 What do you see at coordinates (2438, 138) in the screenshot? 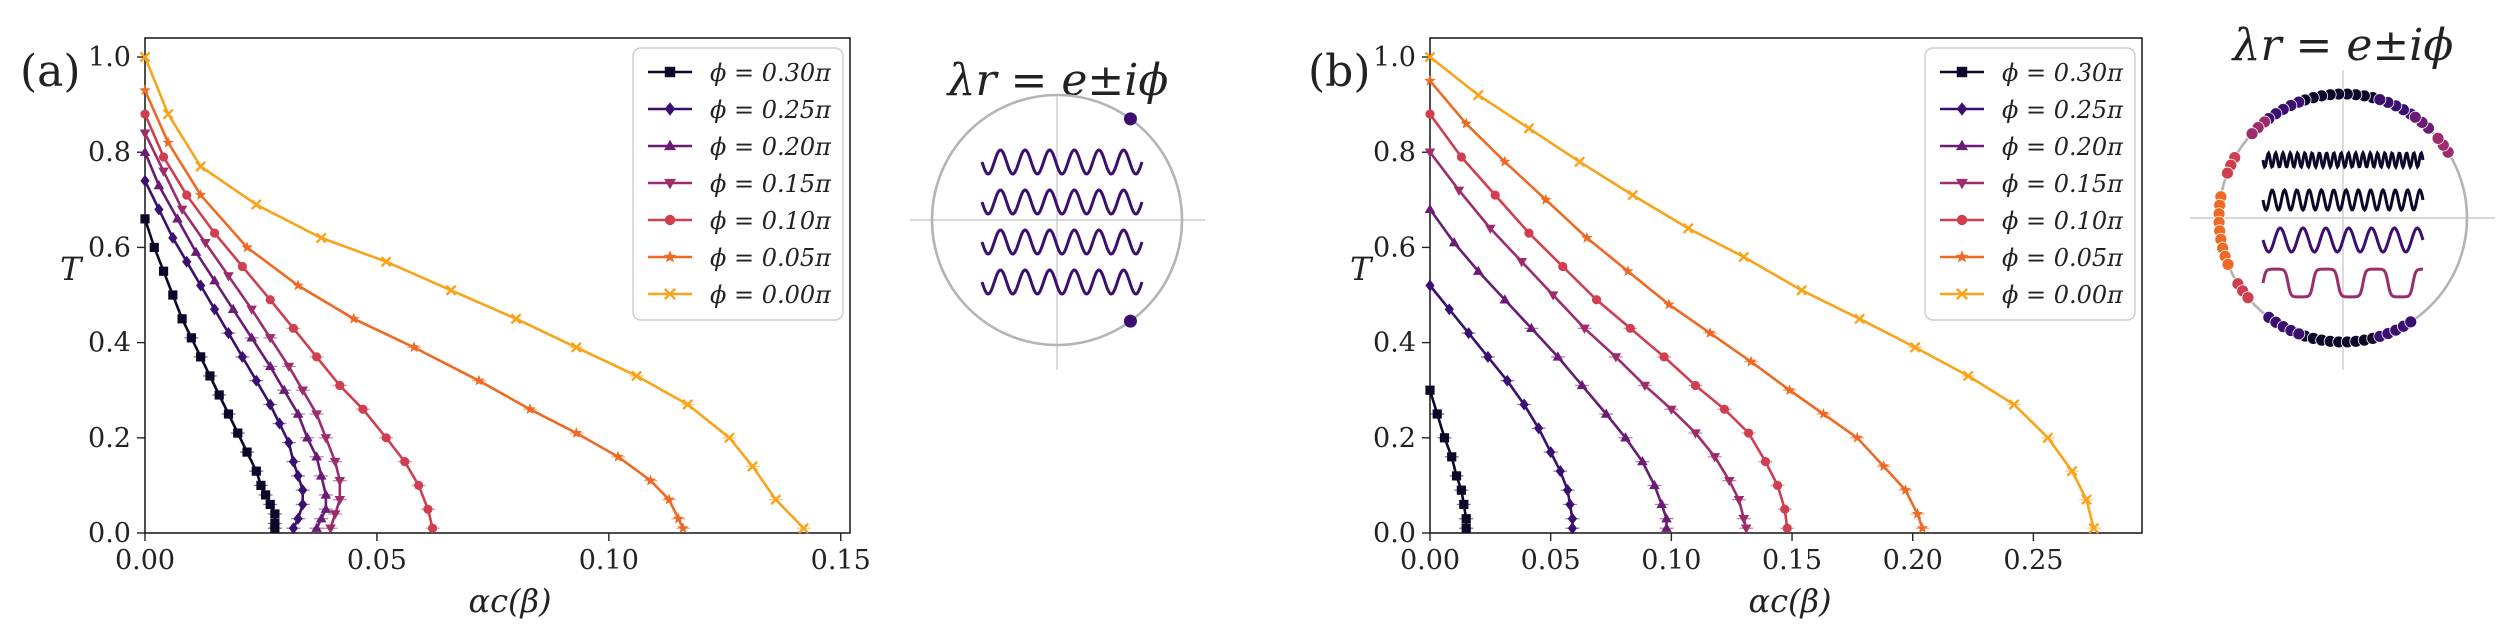
I see `eigenvalue-dot` at bounding box center [2438, 138].